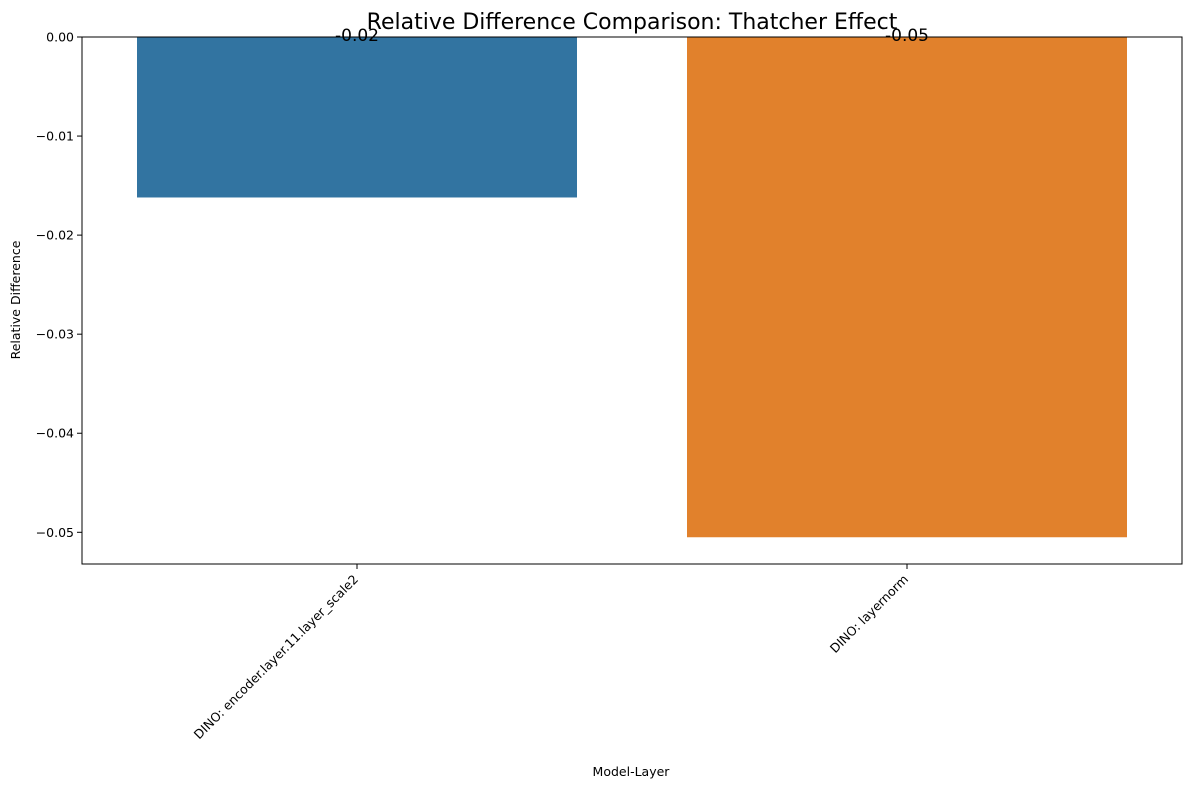 The width and height of the screenshot is (1189, 794). What do you see at coordinates (55, 136) in the screenshot?
I see `y-tick-label: −0.01` at bounding box center [55, 136].